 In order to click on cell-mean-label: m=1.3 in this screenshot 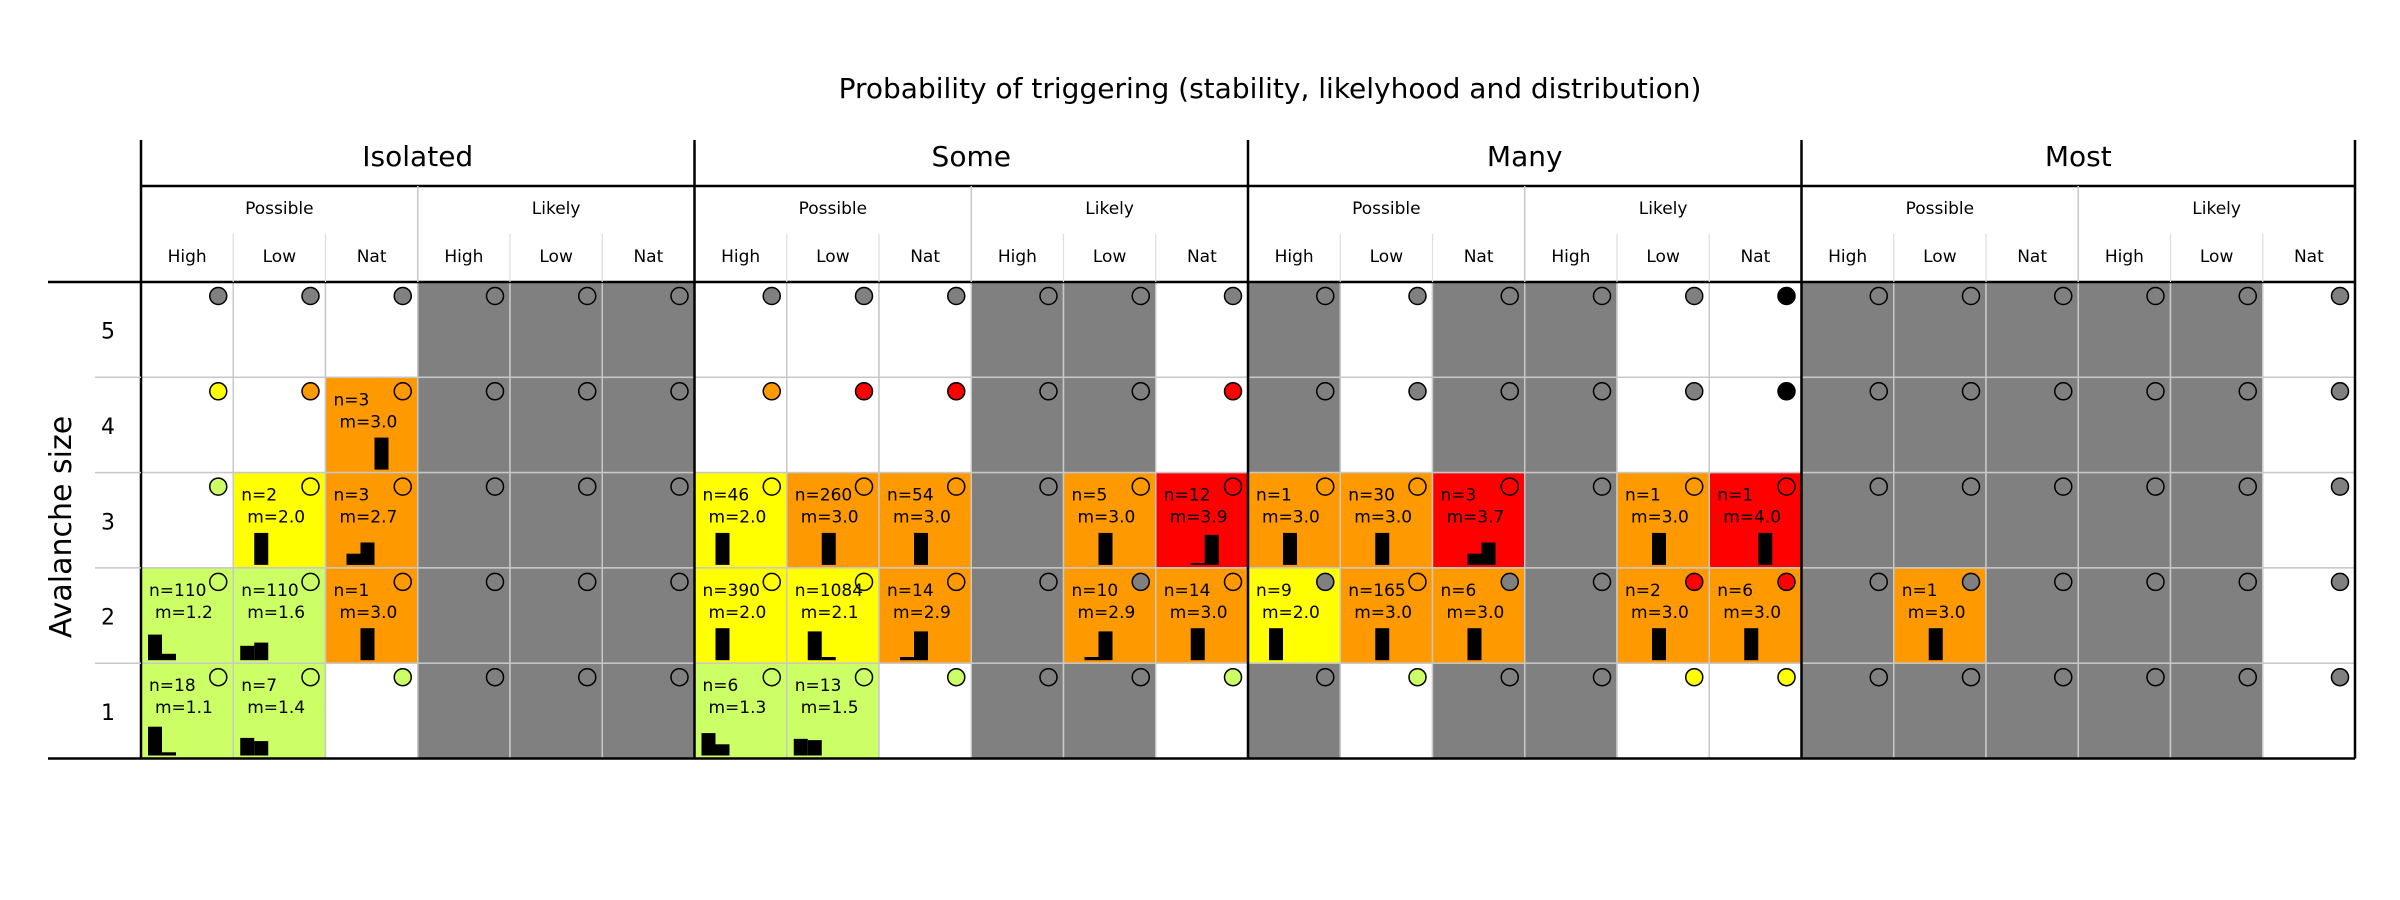, I will do `click(738, 708)`.